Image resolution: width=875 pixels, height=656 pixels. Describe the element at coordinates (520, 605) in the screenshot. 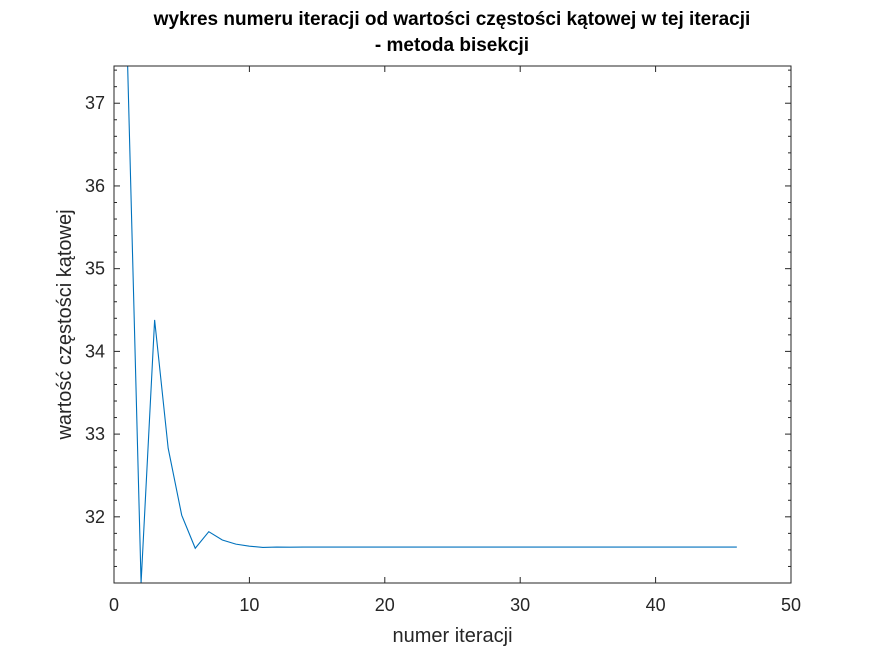

I see `x-tick-label: 30` at that location.